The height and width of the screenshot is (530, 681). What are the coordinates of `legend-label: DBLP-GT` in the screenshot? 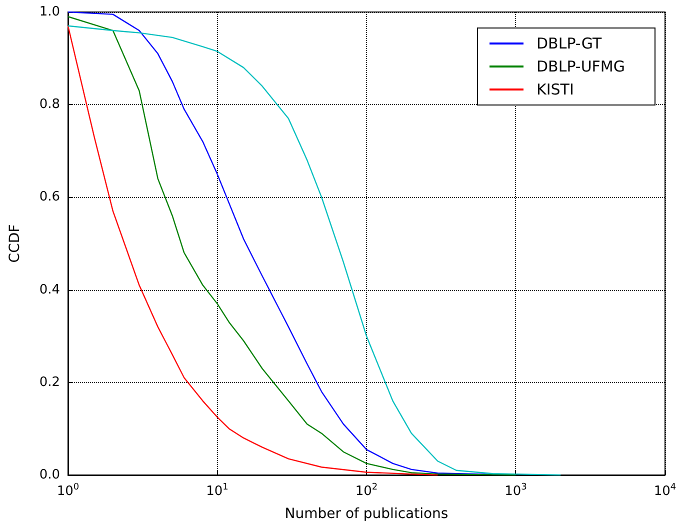 It's located at (569, 43).